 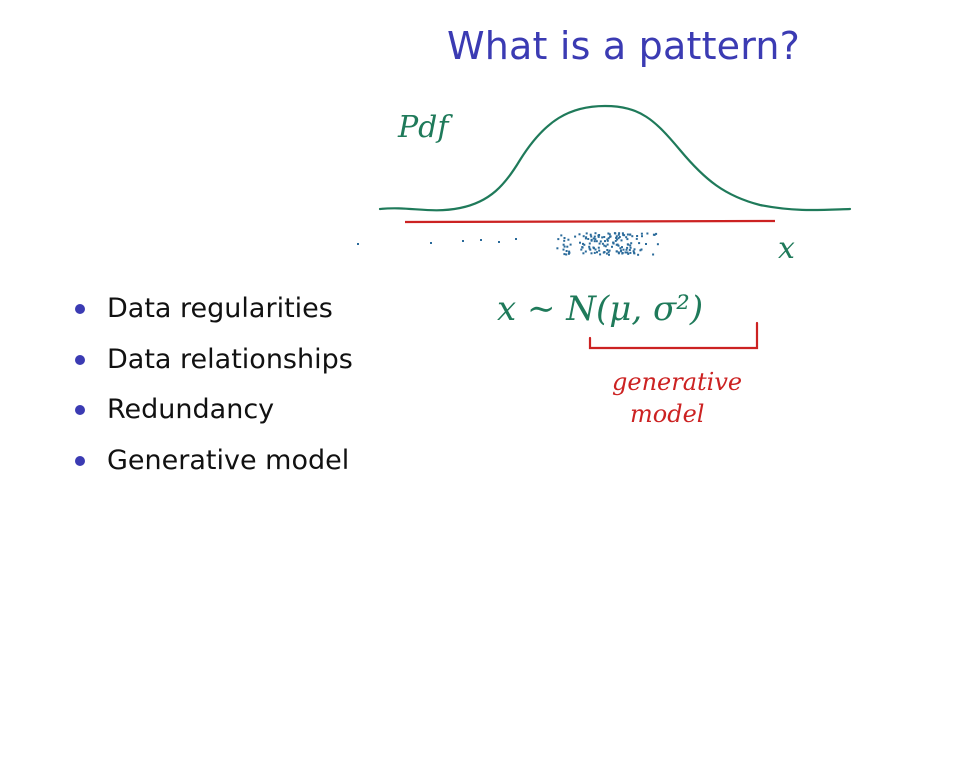 I want to click on annotation-generative: generative, so click(x=677, y=382).